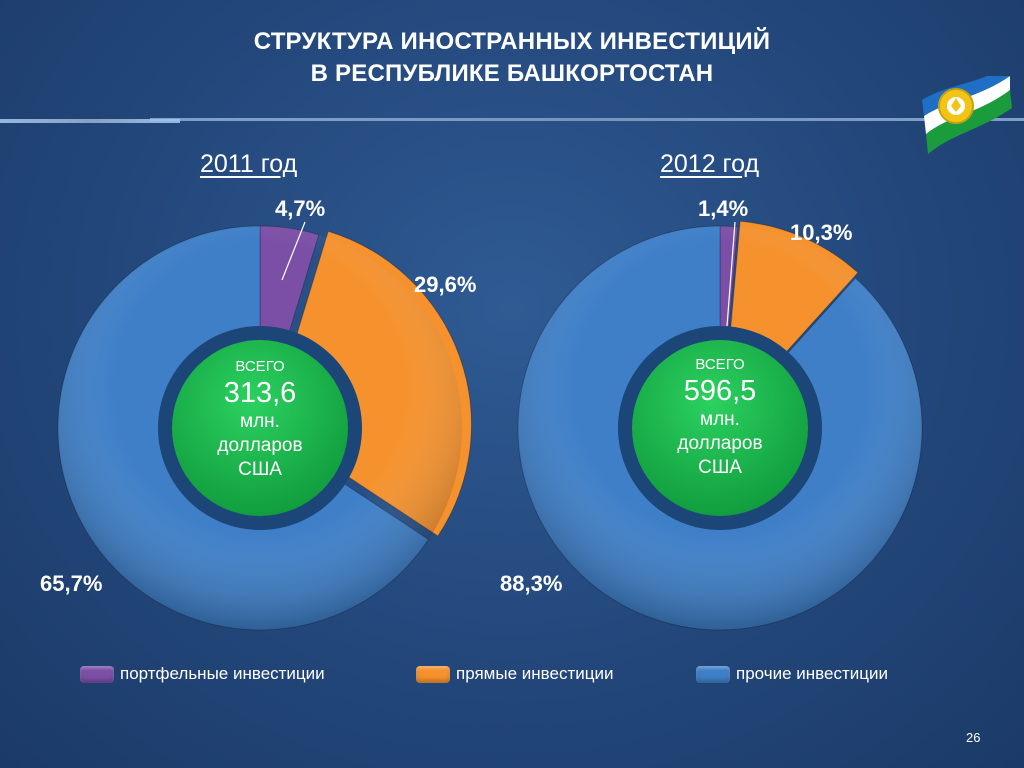 The height and width of the screenshot is (768, 1024). What do you see at coordinates (71, 583) in the screenshot?
I see `data-label-2011-other: 65,7%` at bounding box center [71, 583].